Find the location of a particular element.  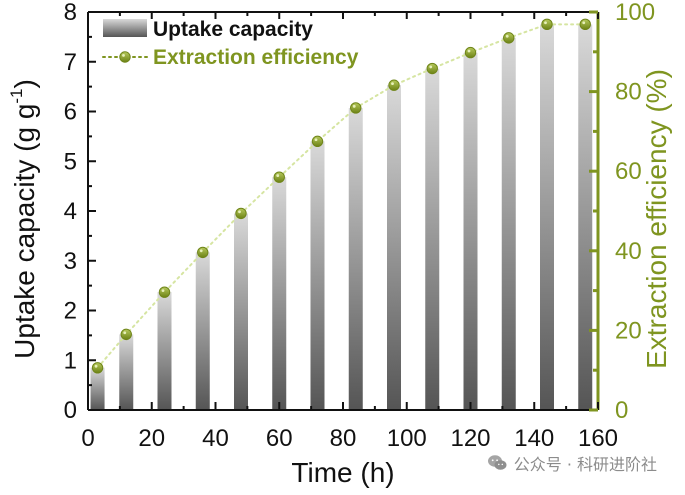

x-axis-title: Time (h) is located at coordinates (342, 472).